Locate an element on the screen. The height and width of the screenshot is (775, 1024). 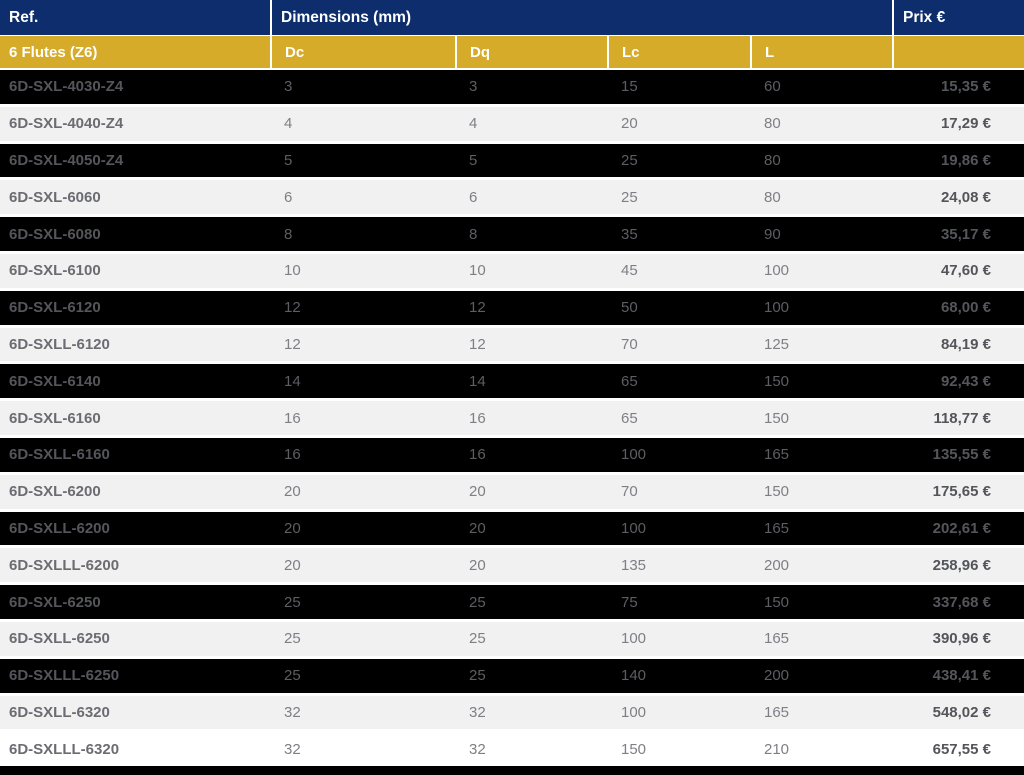
ref-cell: 6D-SXLL-6320 is located at coordinates (59, 712).